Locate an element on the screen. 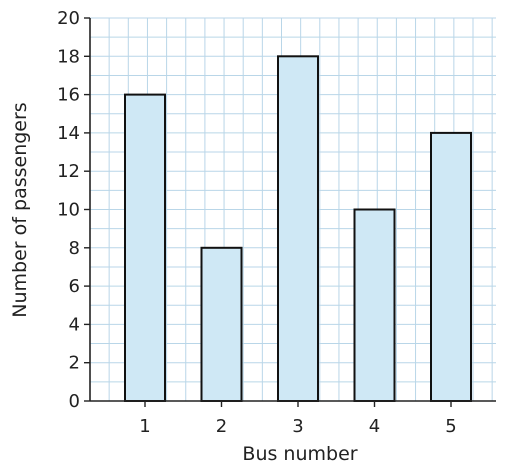 The width and height of the screenshot is (508, 471). y-tick-label: 16 is located at coordinates (68, 95).